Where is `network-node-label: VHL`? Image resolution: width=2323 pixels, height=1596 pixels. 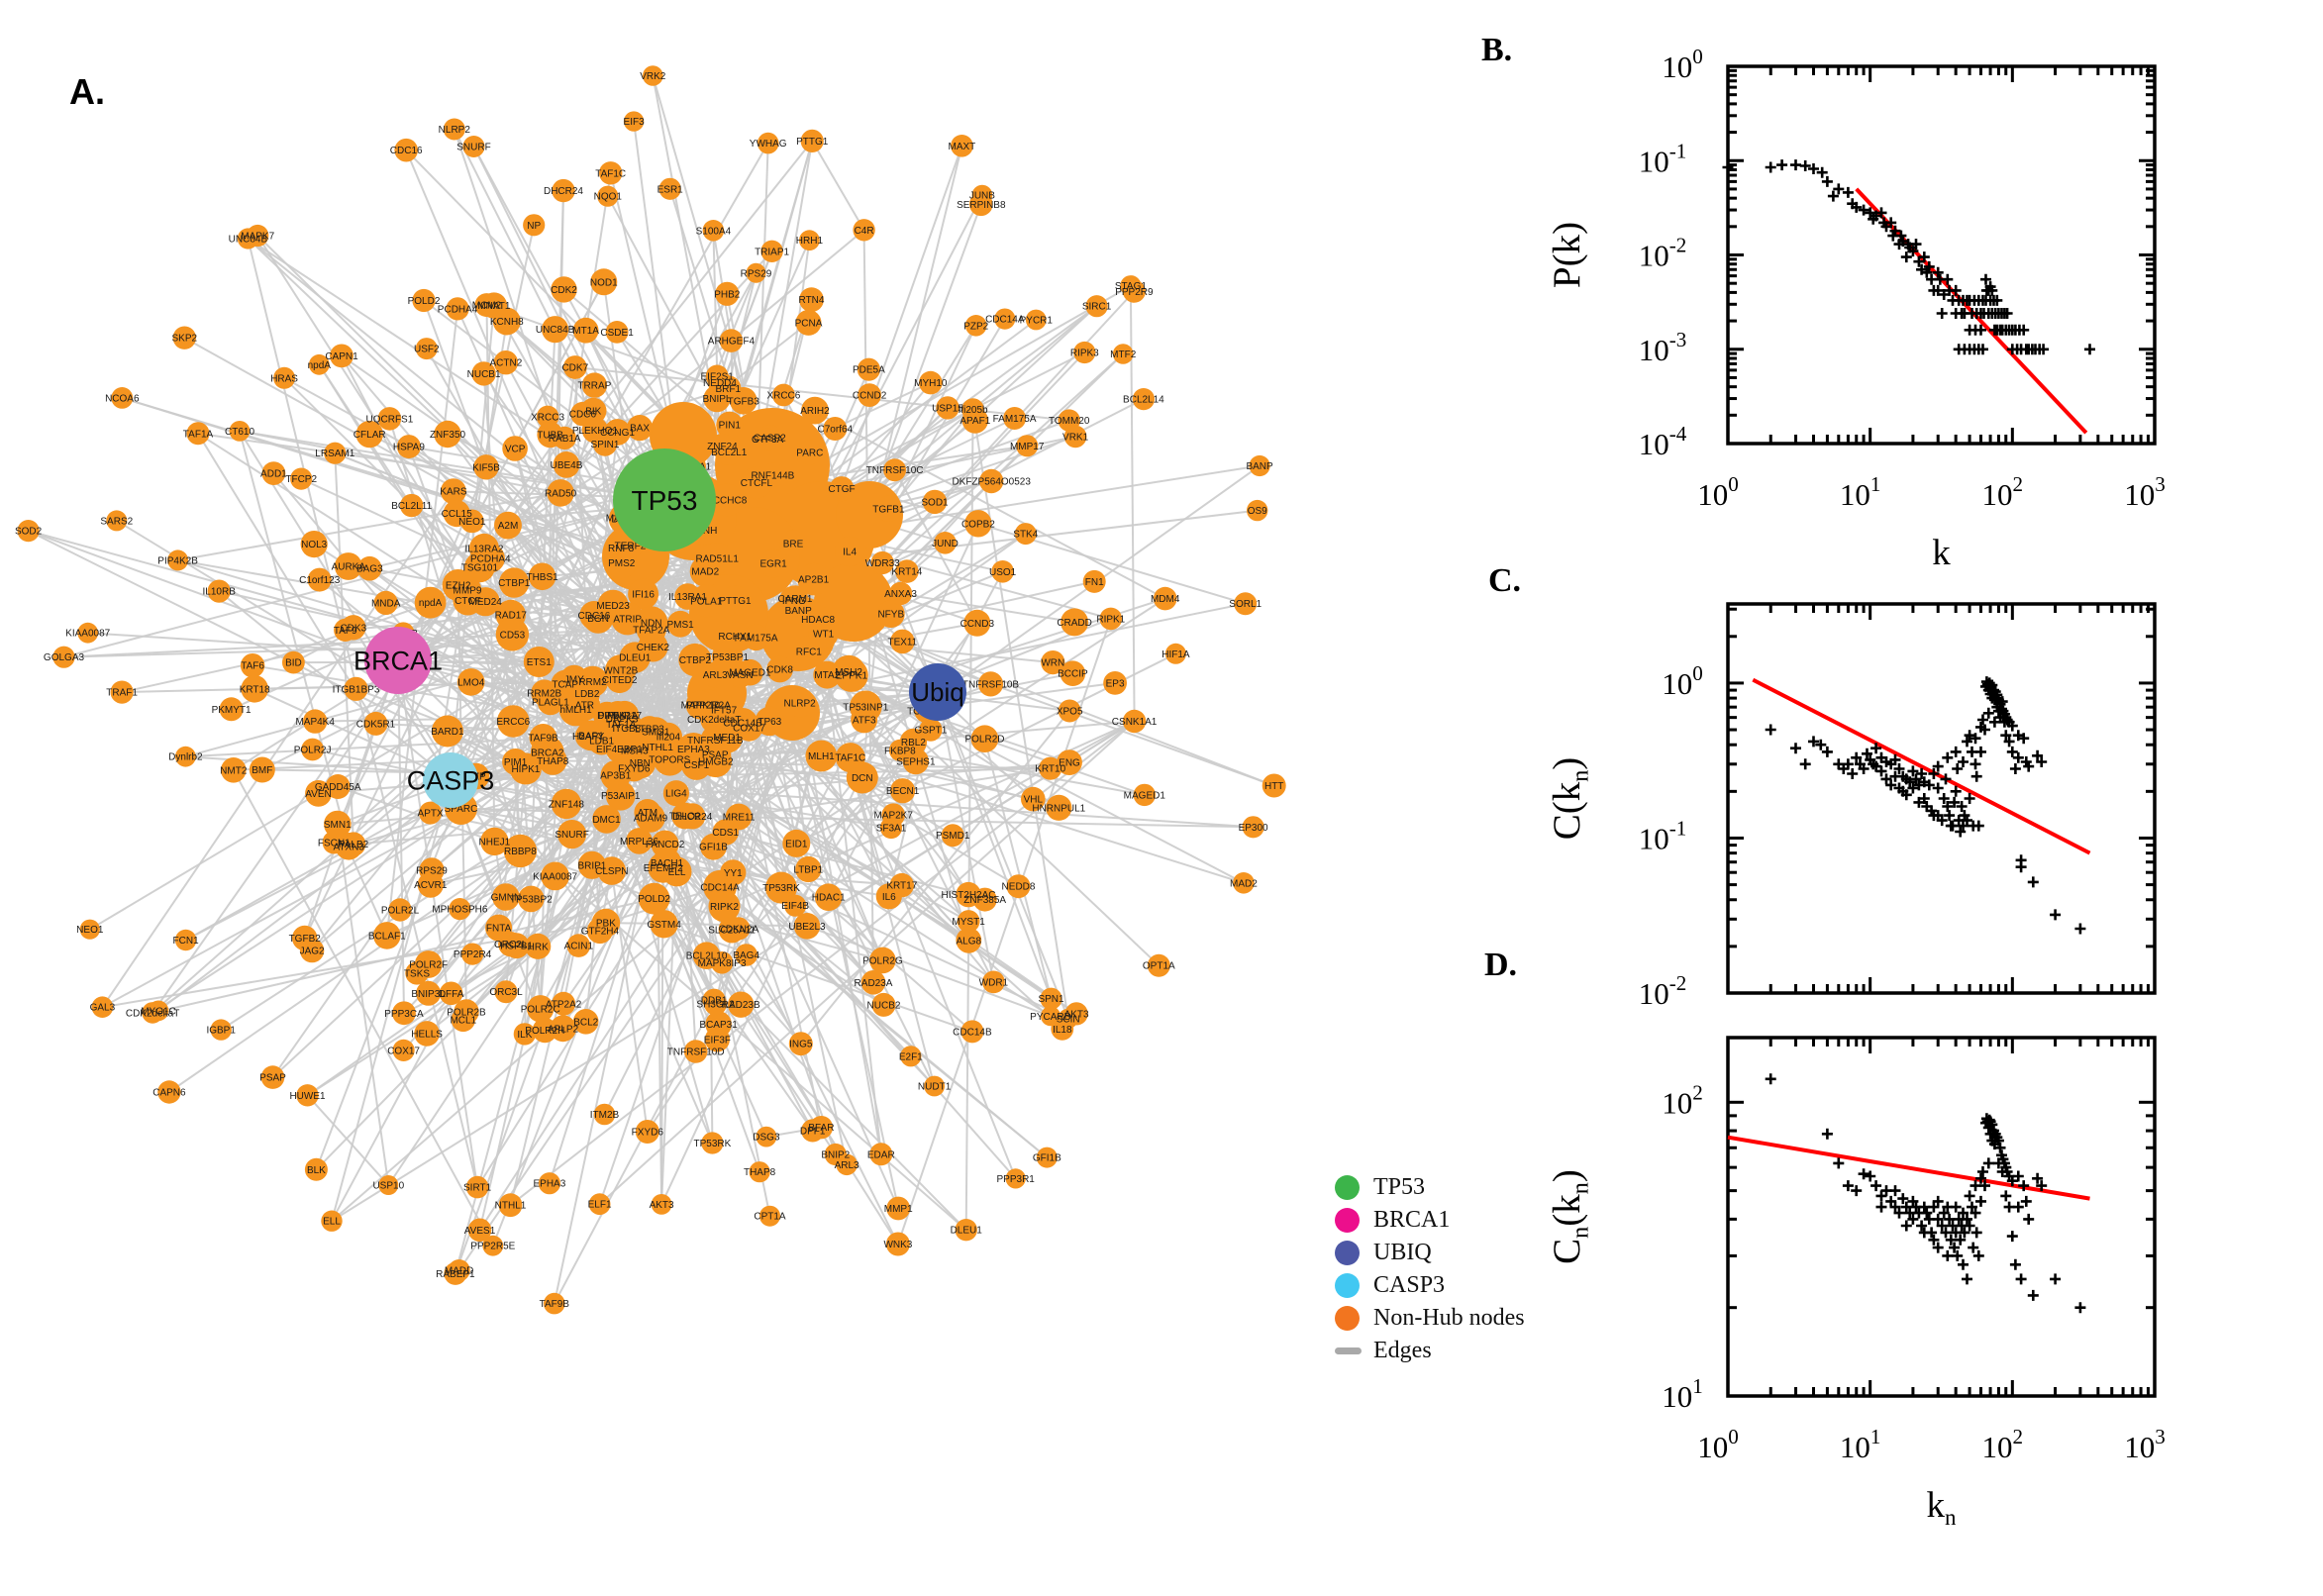 network-node-label: VHL is located at coordinates (1034, 800).